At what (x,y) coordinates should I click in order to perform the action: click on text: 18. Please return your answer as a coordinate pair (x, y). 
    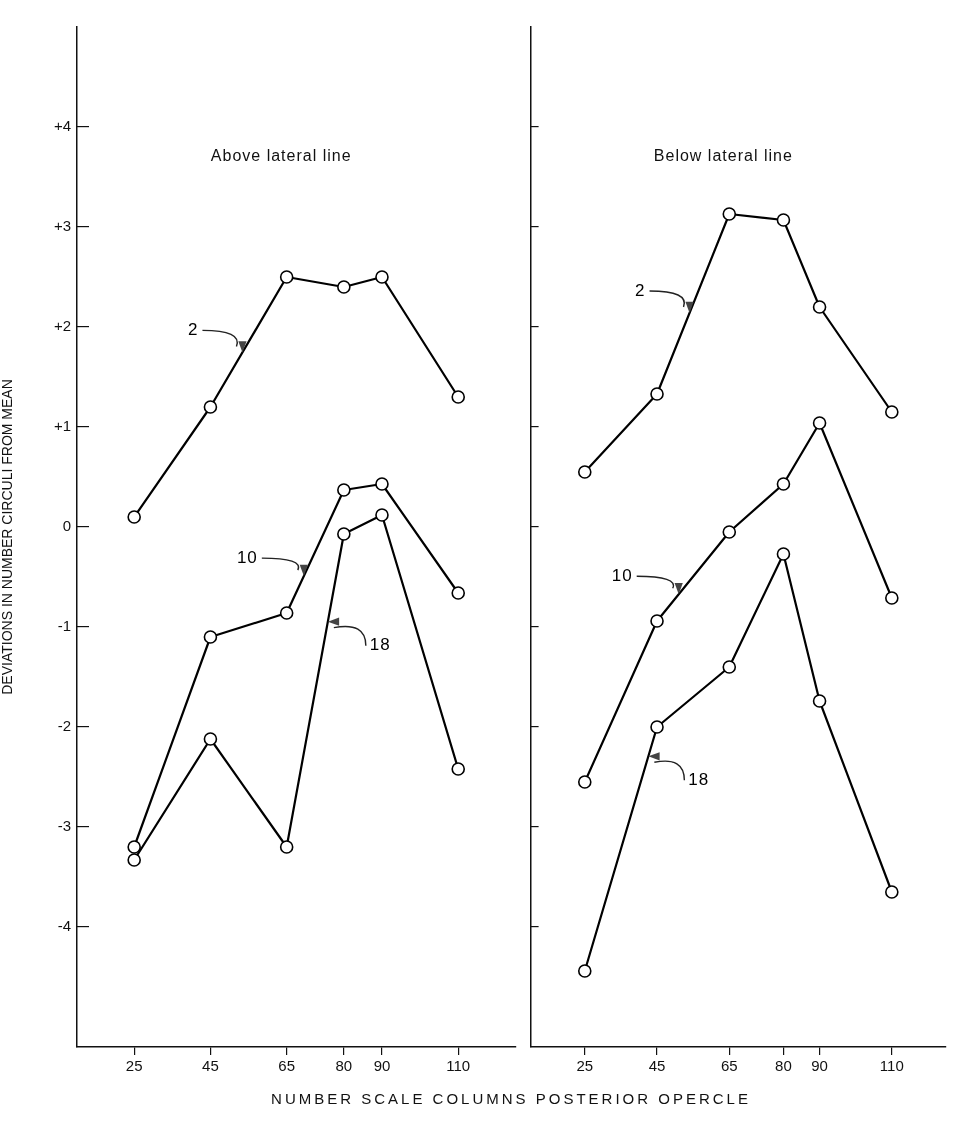
    Looking at the image, I should click on (699, 779).